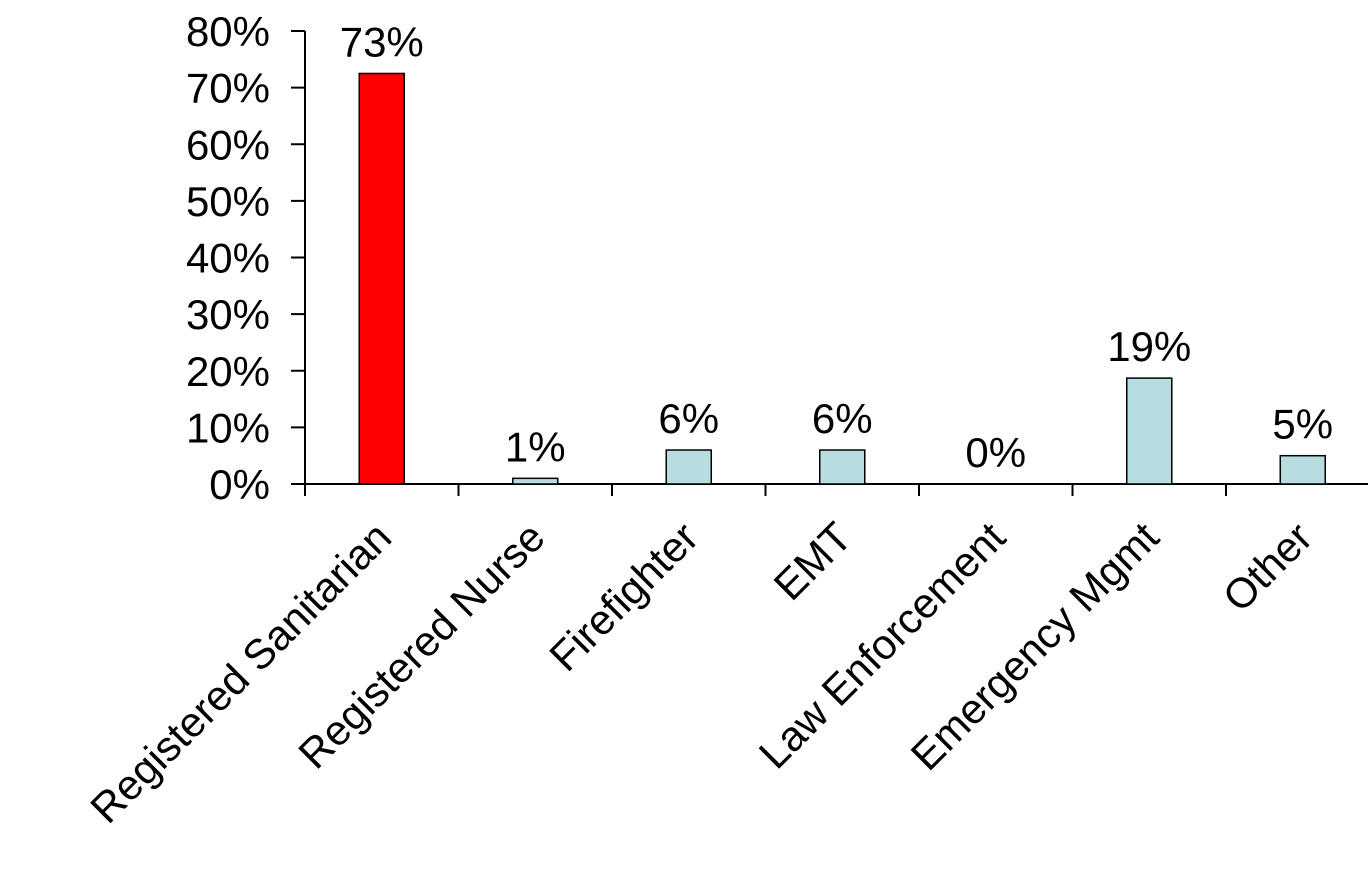 The width and height of the screenshot is (1368, 892). What do you see at coordinates (535, 446) in the screenshot?
I see `bar-value-label: 1%` at bounding box center [535, 446].